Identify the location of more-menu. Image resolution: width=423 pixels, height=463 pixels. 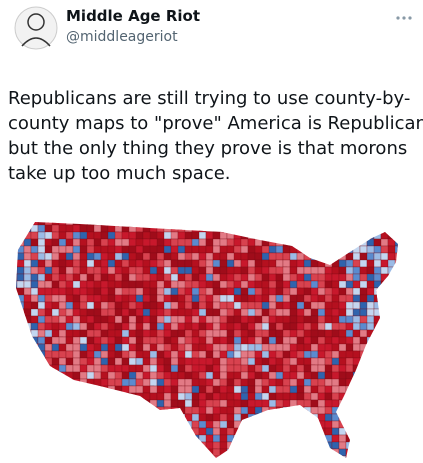
(404, 18).